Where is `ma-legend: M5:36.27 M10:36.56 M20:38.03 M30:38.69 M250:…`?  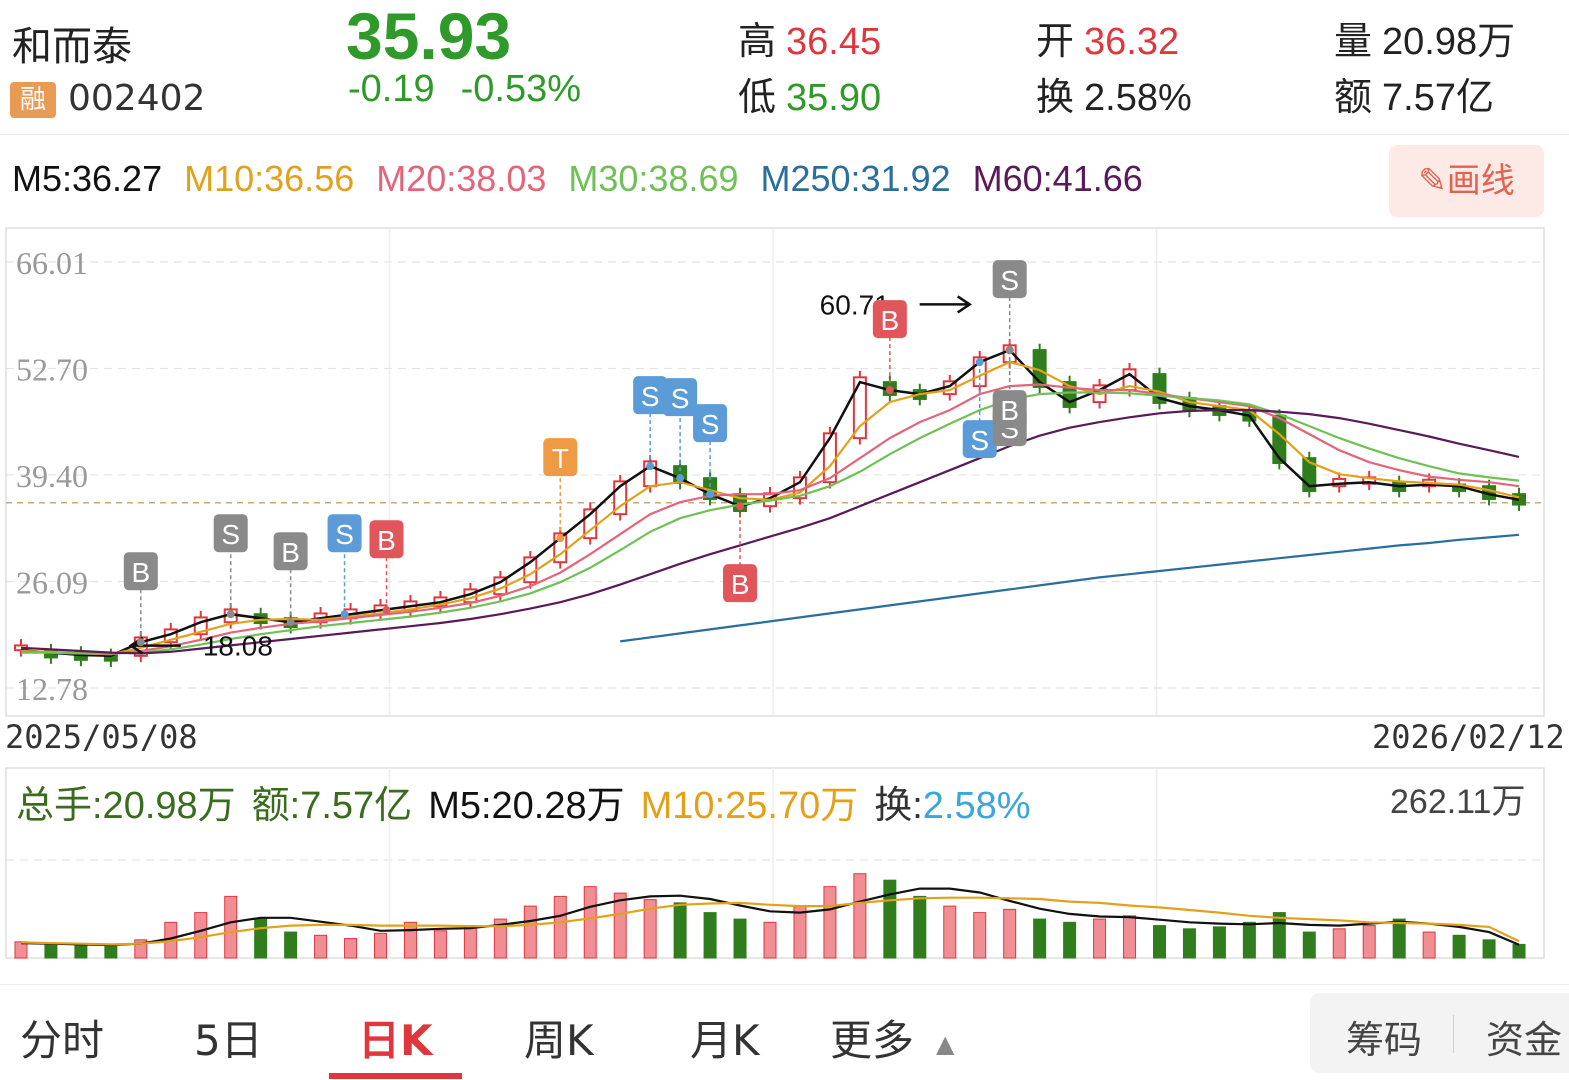
ma-legend: M5:36.27 M10:36.56 M20:38.03 M30:38.69 M250:… is located at coordinates (588, 179).